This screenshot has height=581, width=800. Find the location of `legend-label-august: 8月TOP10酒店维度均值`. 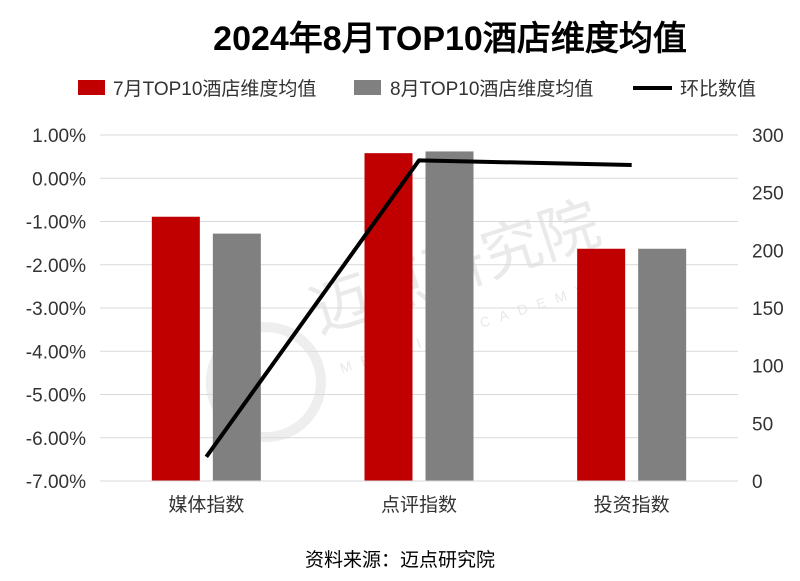

legend-label-august: 8月TOP10酒店维度均值 is located at coordinates (491, 89).